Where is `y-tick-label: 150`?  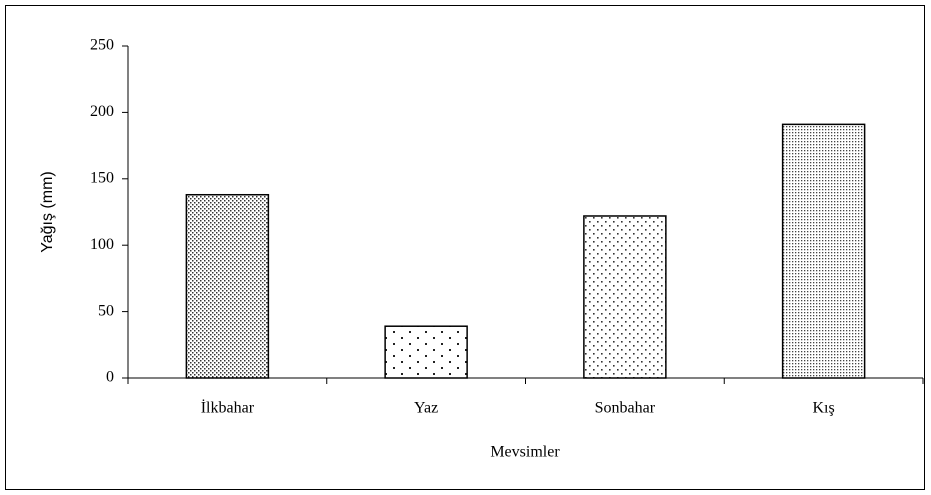
y-tick-label: 150 is located at coordinates (102, 177).